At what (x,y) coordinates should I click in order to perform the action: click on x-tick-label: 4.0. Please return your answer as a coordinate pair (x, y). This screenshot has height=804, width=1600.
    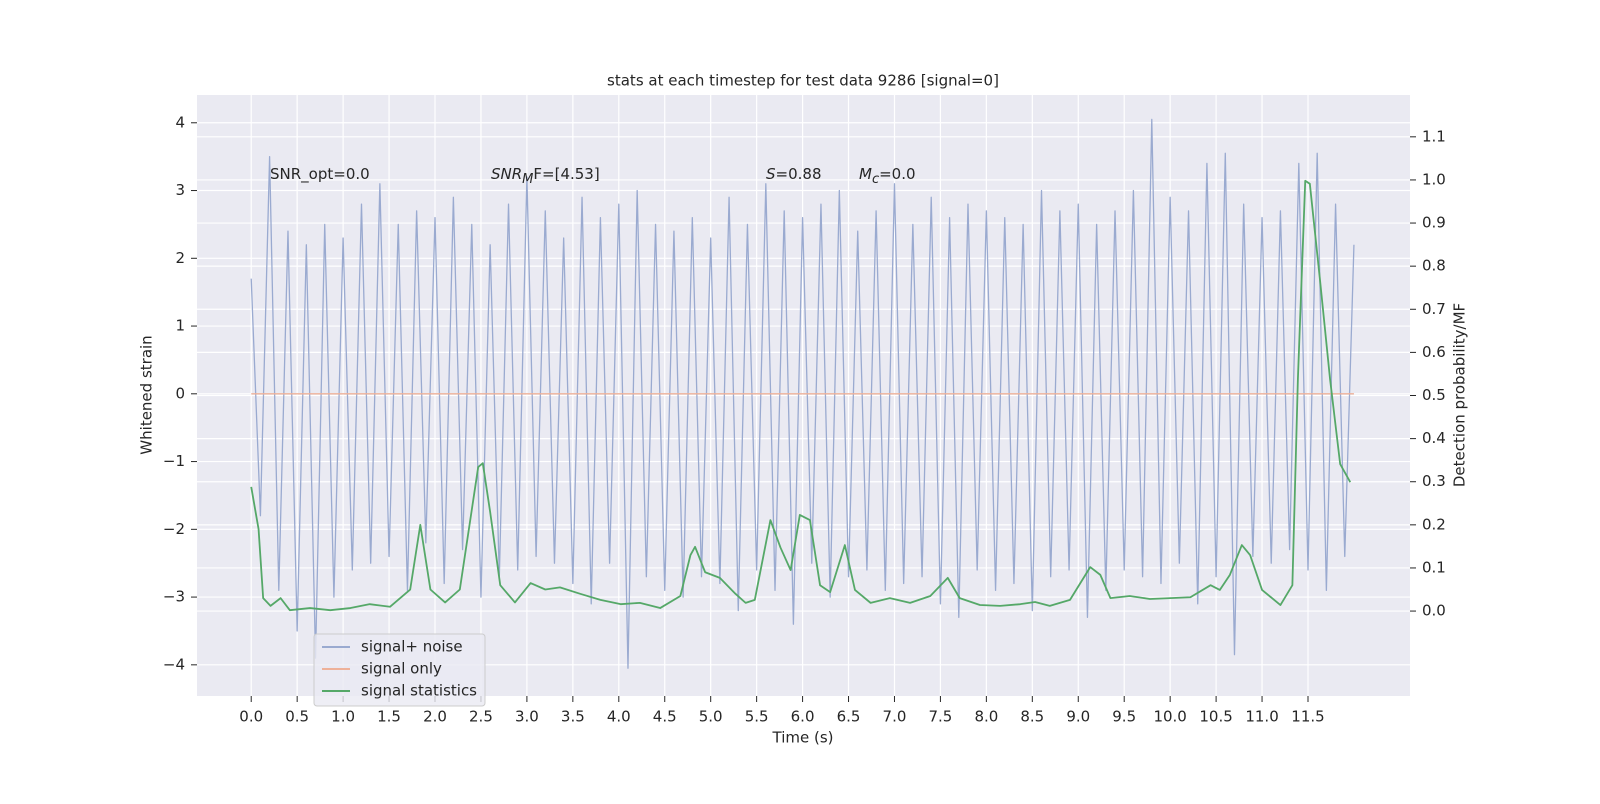
    Looking at the image, I should click on (619, 717).